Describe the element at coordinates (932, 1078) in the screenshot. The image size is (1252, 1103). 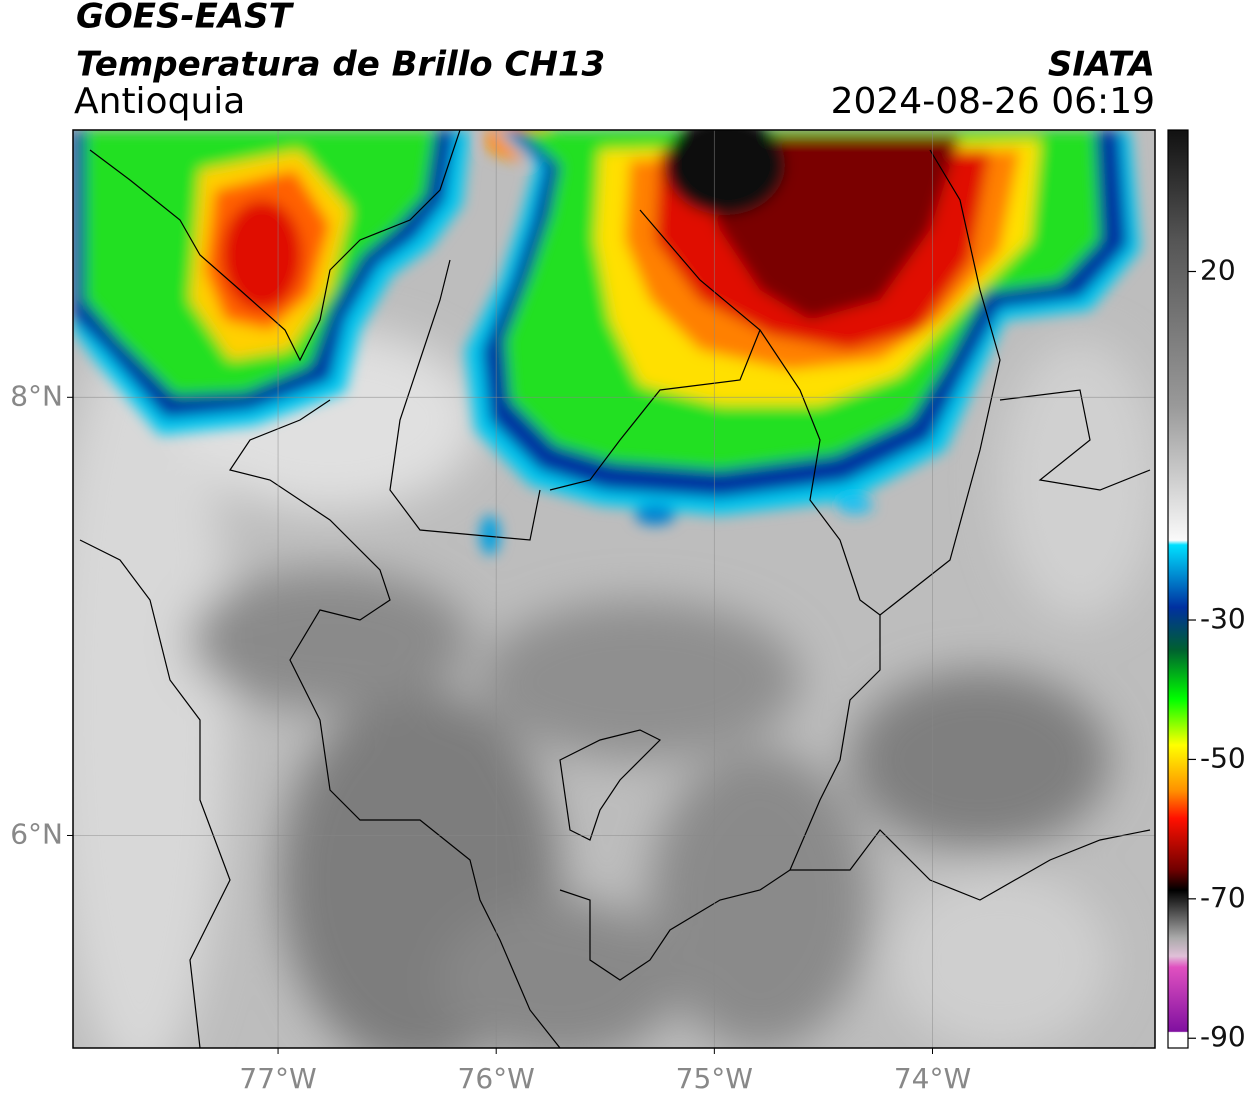
I see `lon-label: 74°W` at that location.